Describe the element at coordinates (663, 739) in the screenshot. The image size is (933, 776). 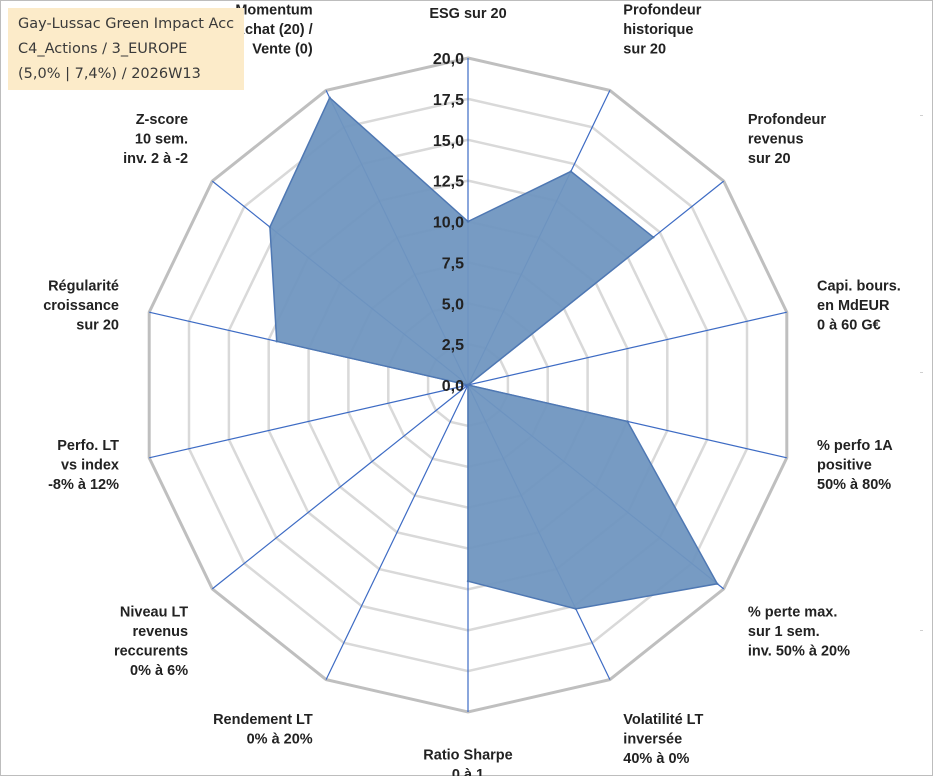
I see `category-label: Volatilité LT inversée 40% à 0%` at that location.